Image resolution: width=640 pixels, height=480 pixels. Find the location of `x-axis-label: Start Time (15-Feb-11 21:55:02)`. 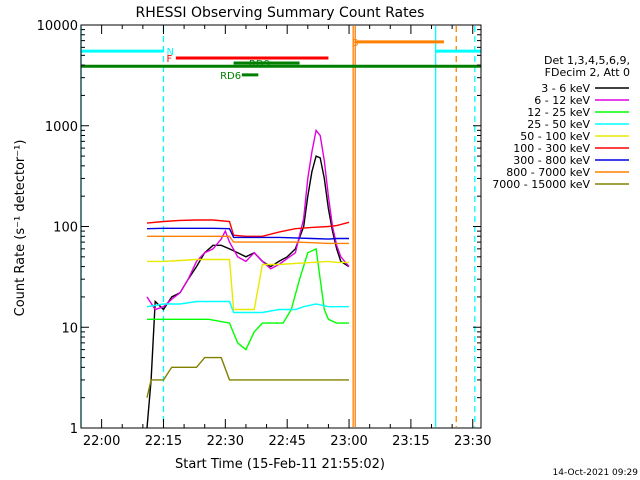

x-axis-label: Start Time (15-Feb-11 21:55:02) is located at coordinates (280, 464).